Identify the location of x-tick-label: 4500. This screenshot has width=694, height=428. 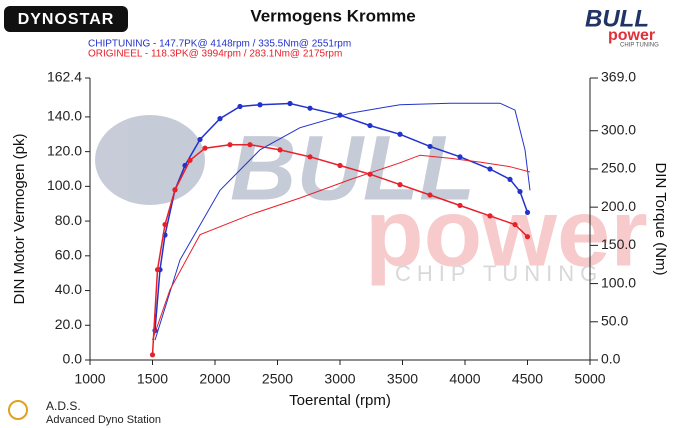
(527, 379).